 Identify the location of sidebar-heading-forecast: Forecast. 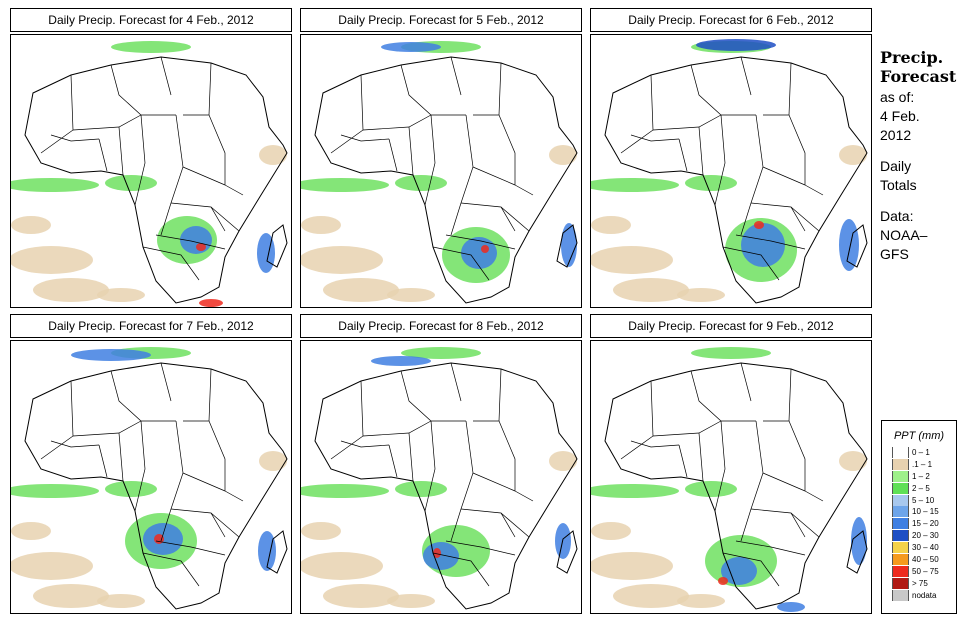
(918, 76).